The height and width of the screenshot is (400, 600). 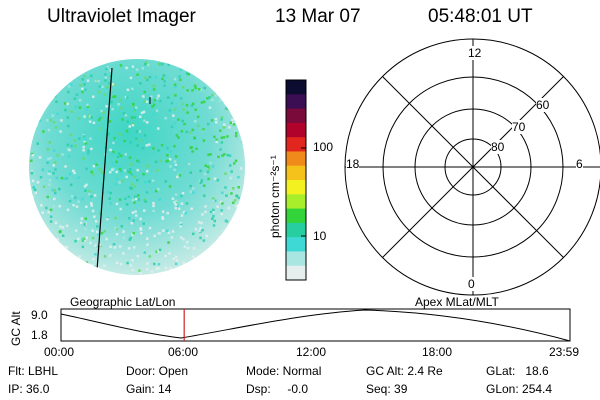 I want to click on mlt-label-12: 12, so click(x=475, y=53).